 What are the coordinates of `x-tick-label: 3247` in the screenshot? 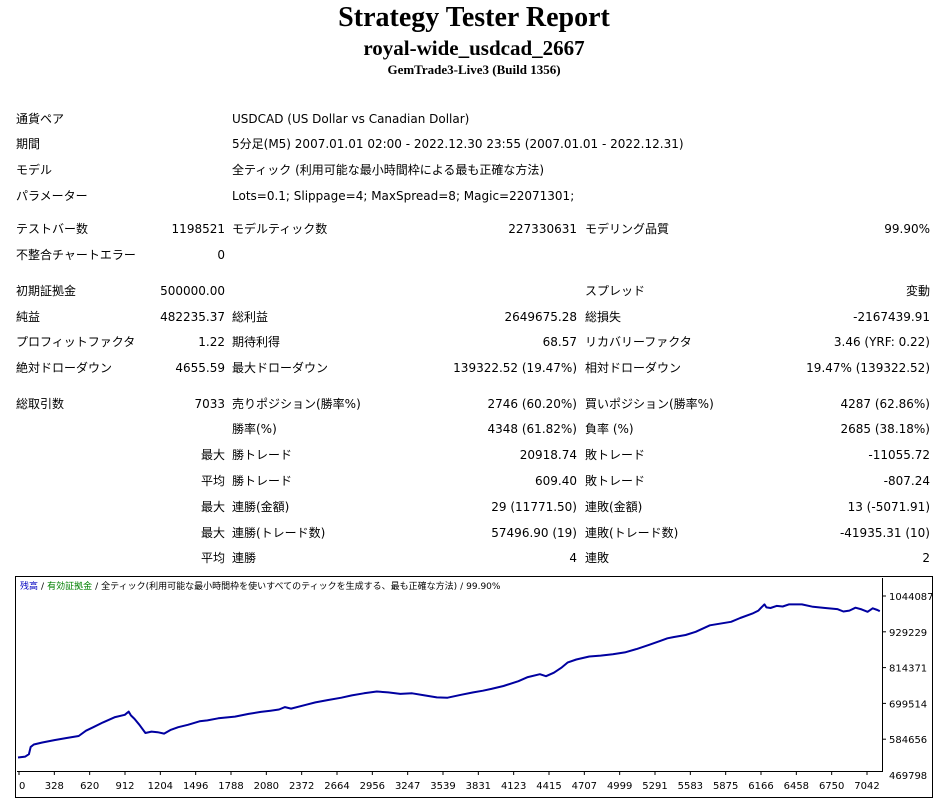 It's located at (407, 786).